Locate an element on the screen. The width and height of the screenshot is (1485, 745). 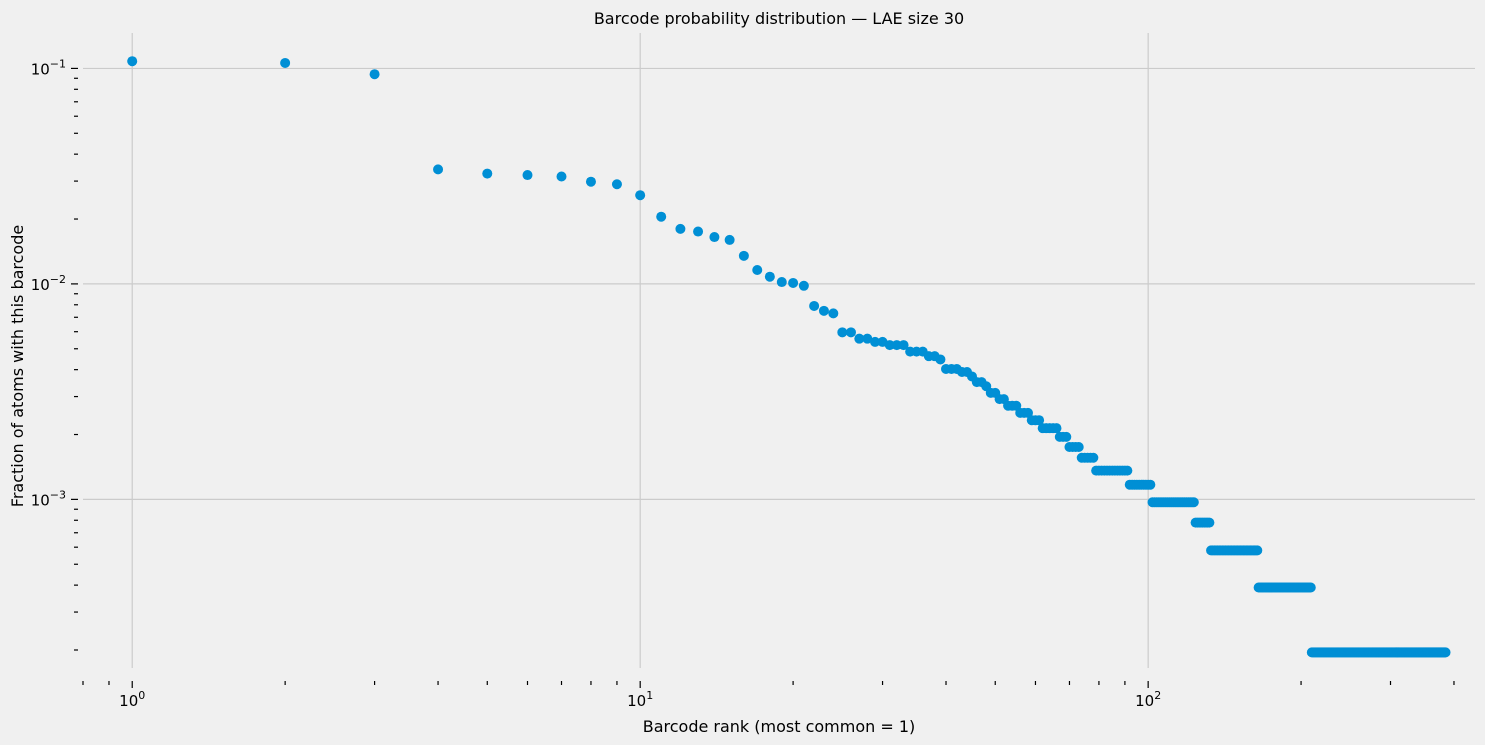
x-tick-label: 10² is located at coordinates (1148, 699).